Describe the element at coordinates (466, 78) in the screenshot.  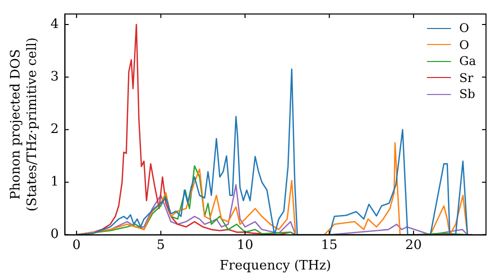
I see `legend-label: Sr` at that location.